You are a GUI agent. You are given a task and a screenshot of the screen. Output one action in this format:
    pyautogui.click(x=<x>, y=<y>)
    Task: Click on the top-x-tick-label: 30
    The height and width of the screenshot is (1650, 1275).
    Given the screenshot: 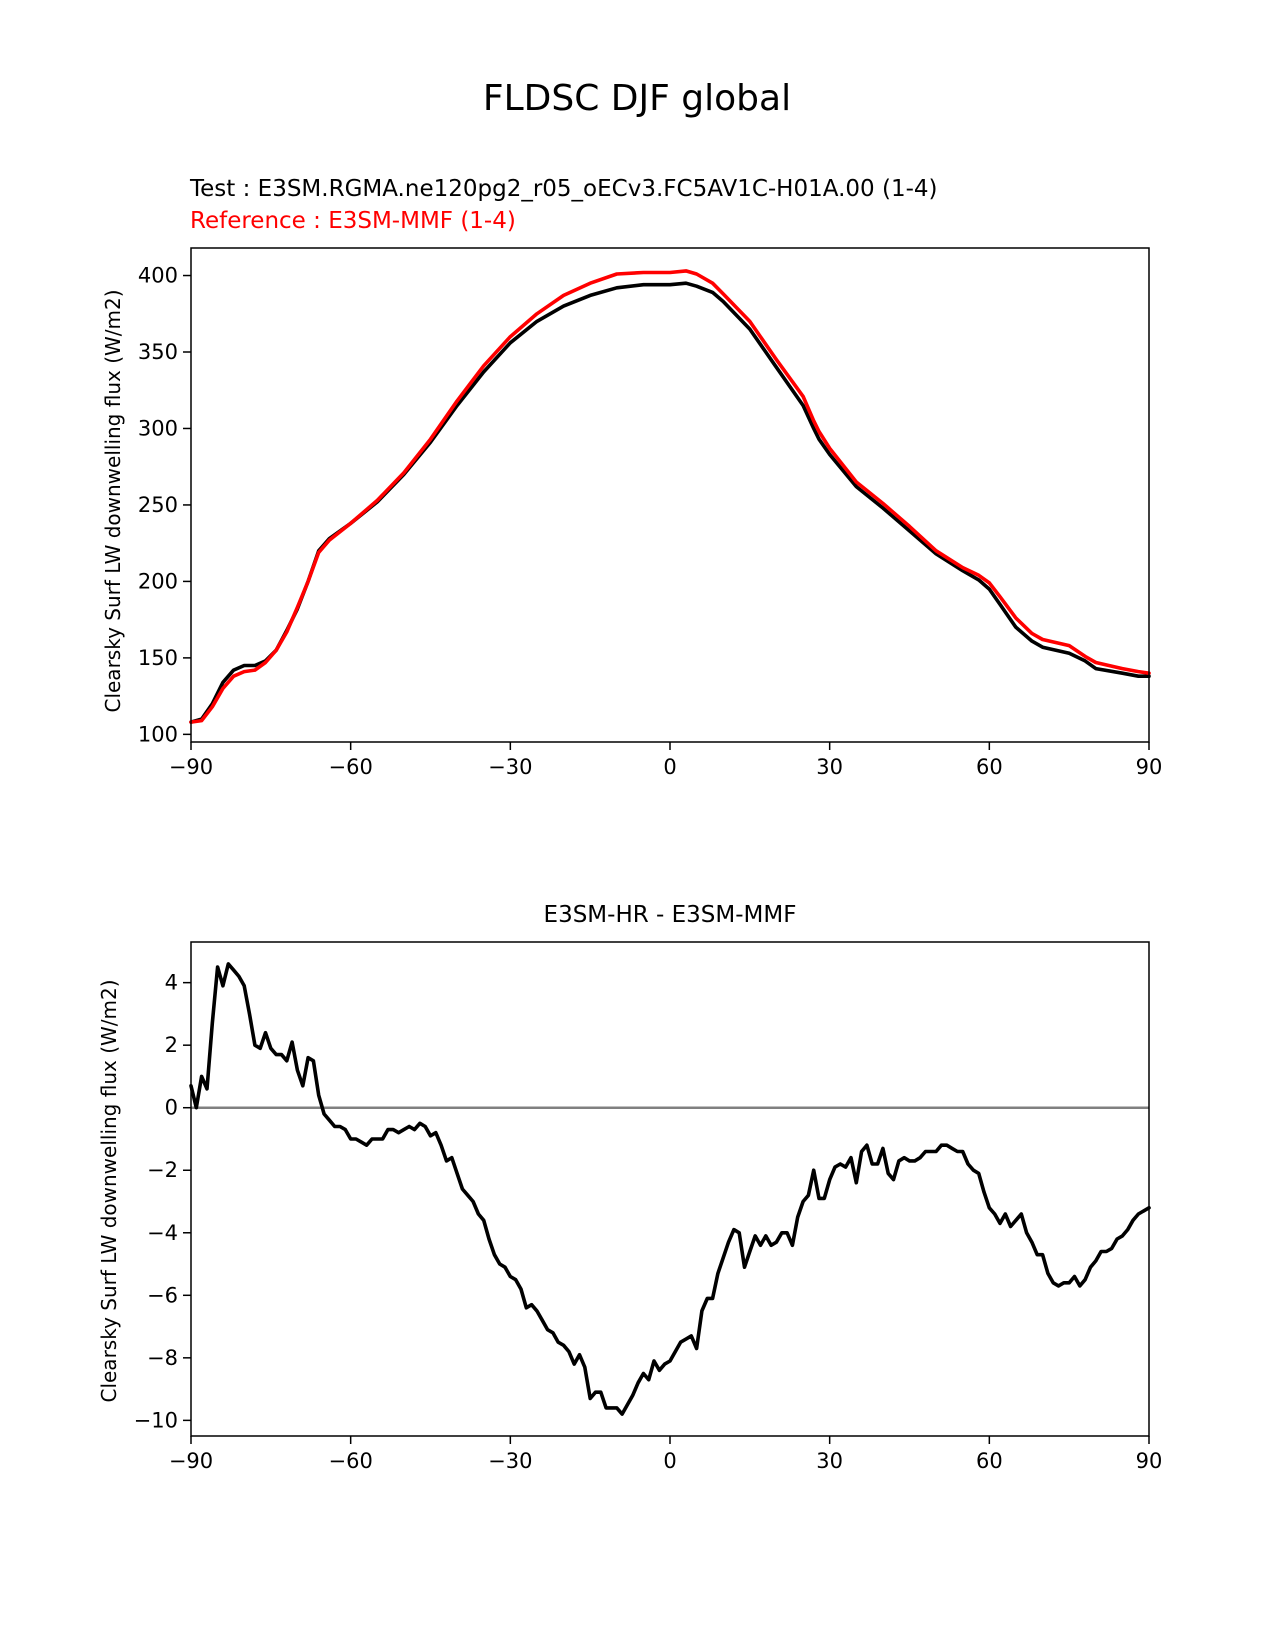 What is the action you would take?
    pyautogui.click(x=829, y=767)
    